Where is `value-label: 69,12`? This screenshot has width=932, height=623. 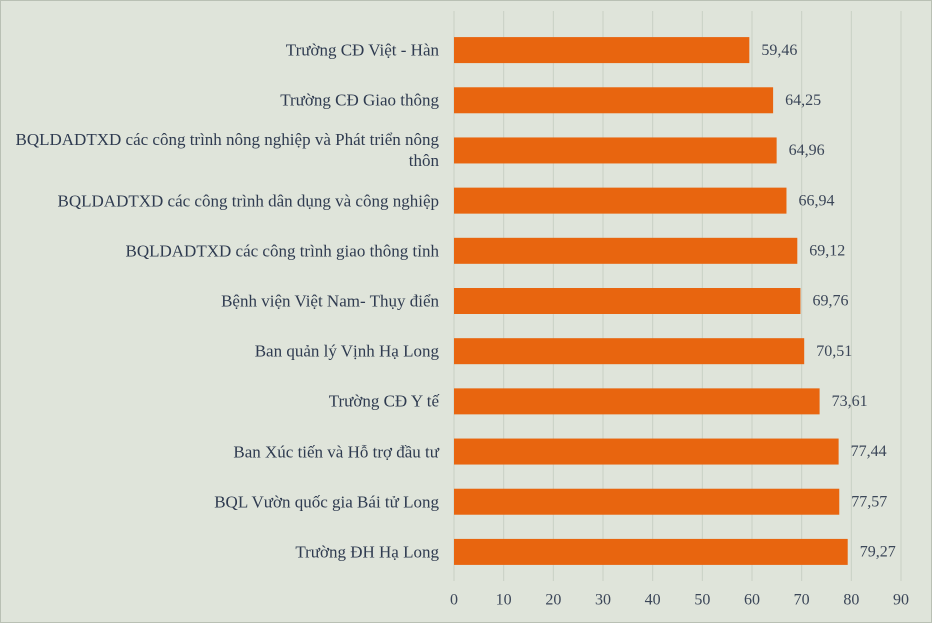 value-label: 69,12 is located at coordinates (827, 250).